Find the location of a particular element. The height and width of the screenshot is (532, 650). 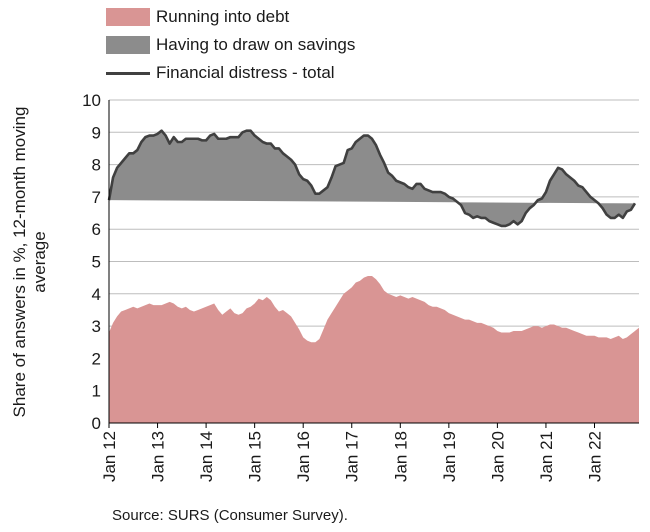

series-area-having-to-draw-on-savings is located at coordinates (372, 178).